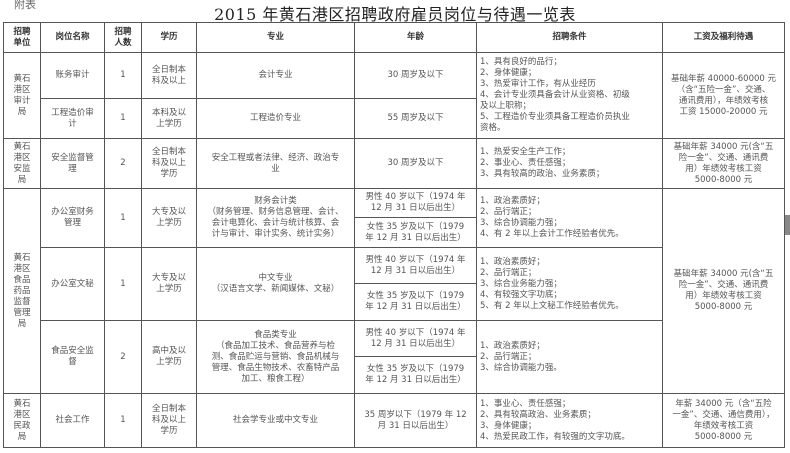 The width and height of the screenshot is (790, 453). I want to click on education-cell: 本科及以 上学历, so click(169, 118).